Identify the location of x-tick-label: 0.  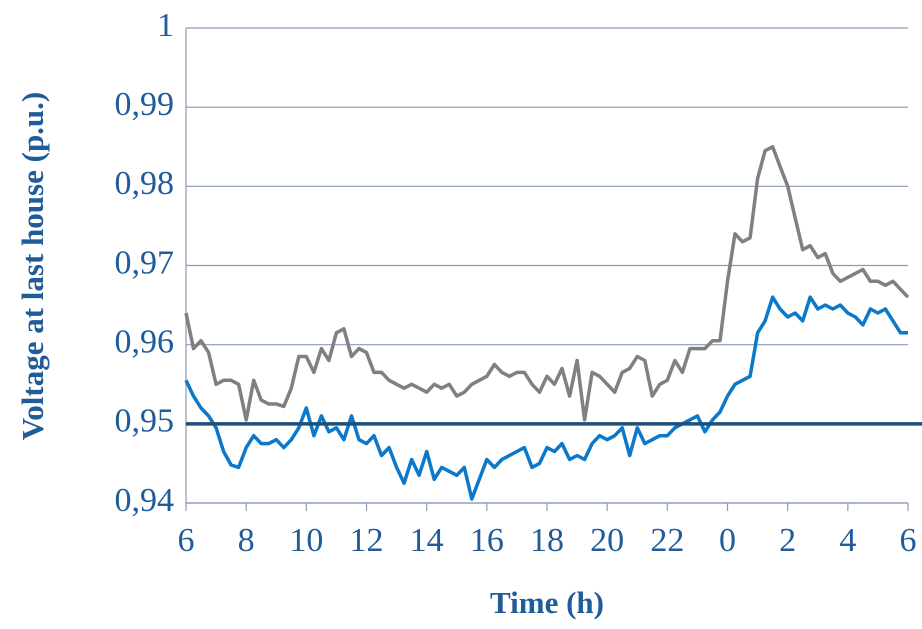
(727, 540).